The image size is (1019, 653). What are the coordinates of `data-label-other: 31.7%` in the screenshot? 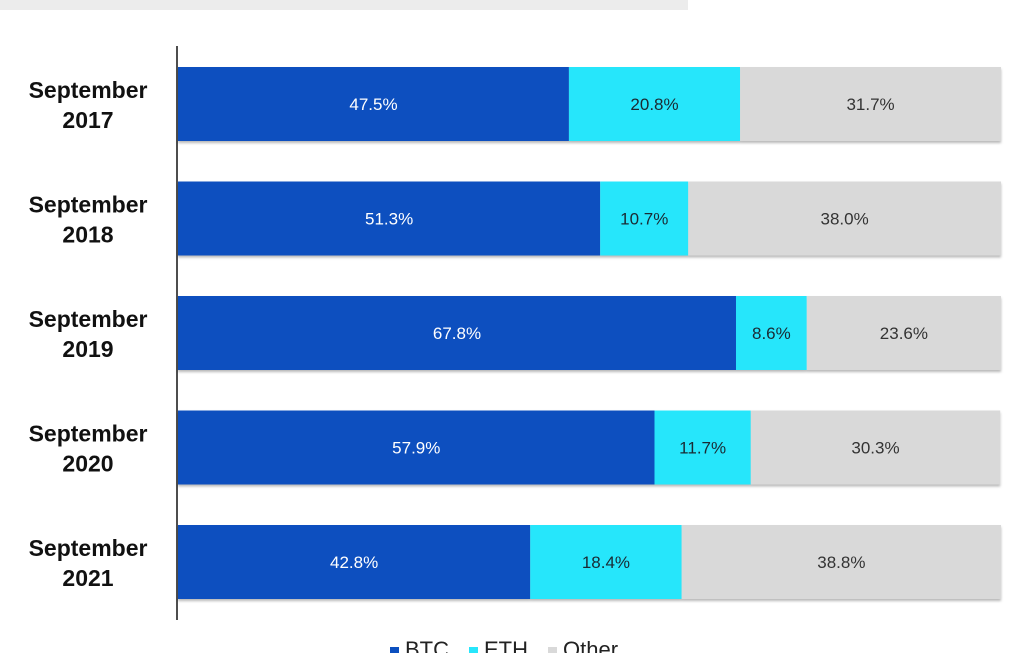 It's located at (870, 104).